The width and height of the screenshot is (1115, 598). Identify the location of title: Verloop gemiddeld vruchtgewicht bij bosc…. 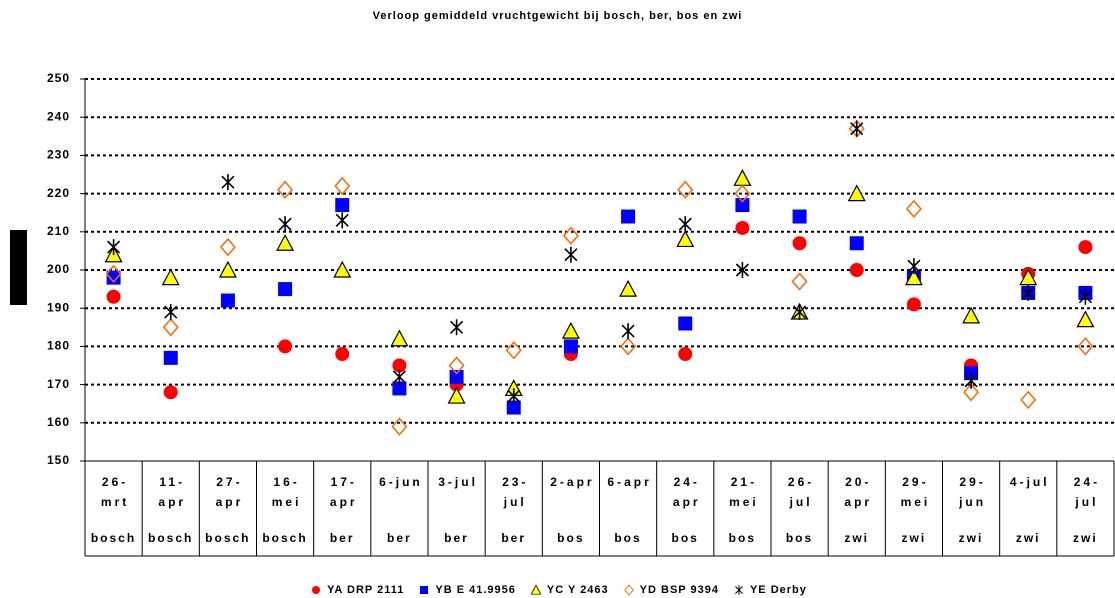
(557, 16).